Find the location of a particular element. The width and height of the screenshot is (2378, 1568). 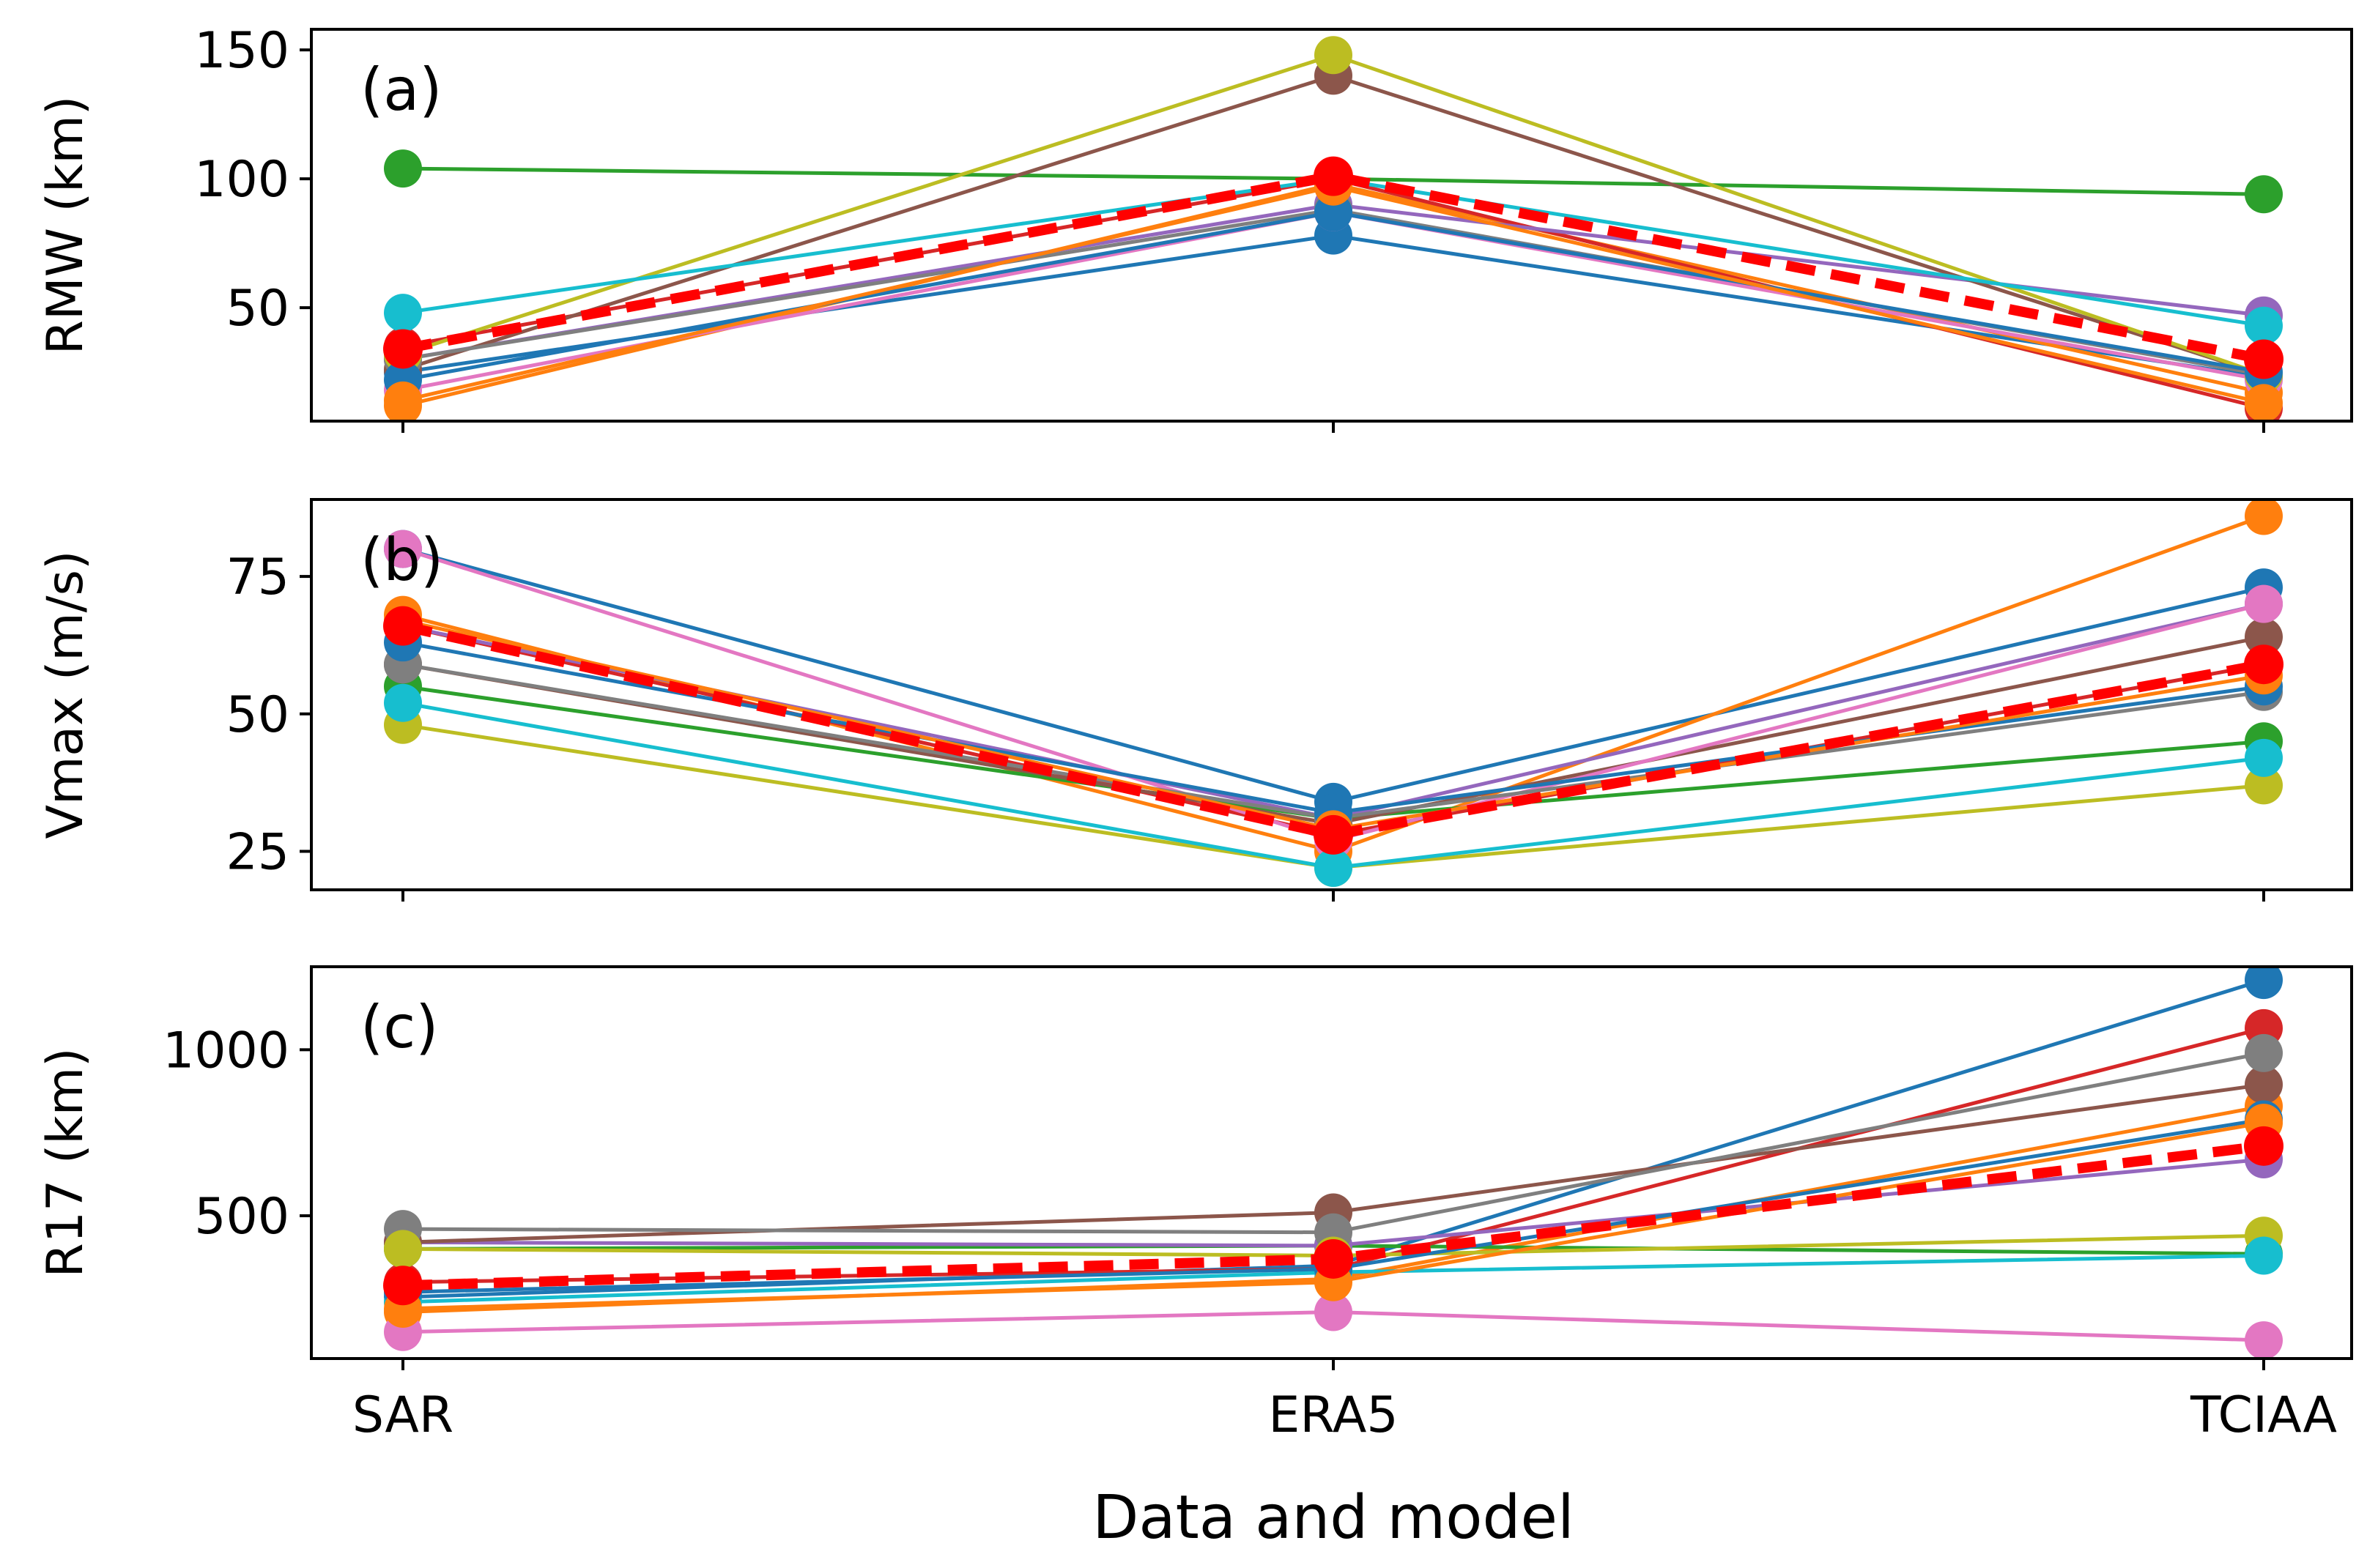

y-axis-title: RMW (km) is located at coordinates (66, 225).